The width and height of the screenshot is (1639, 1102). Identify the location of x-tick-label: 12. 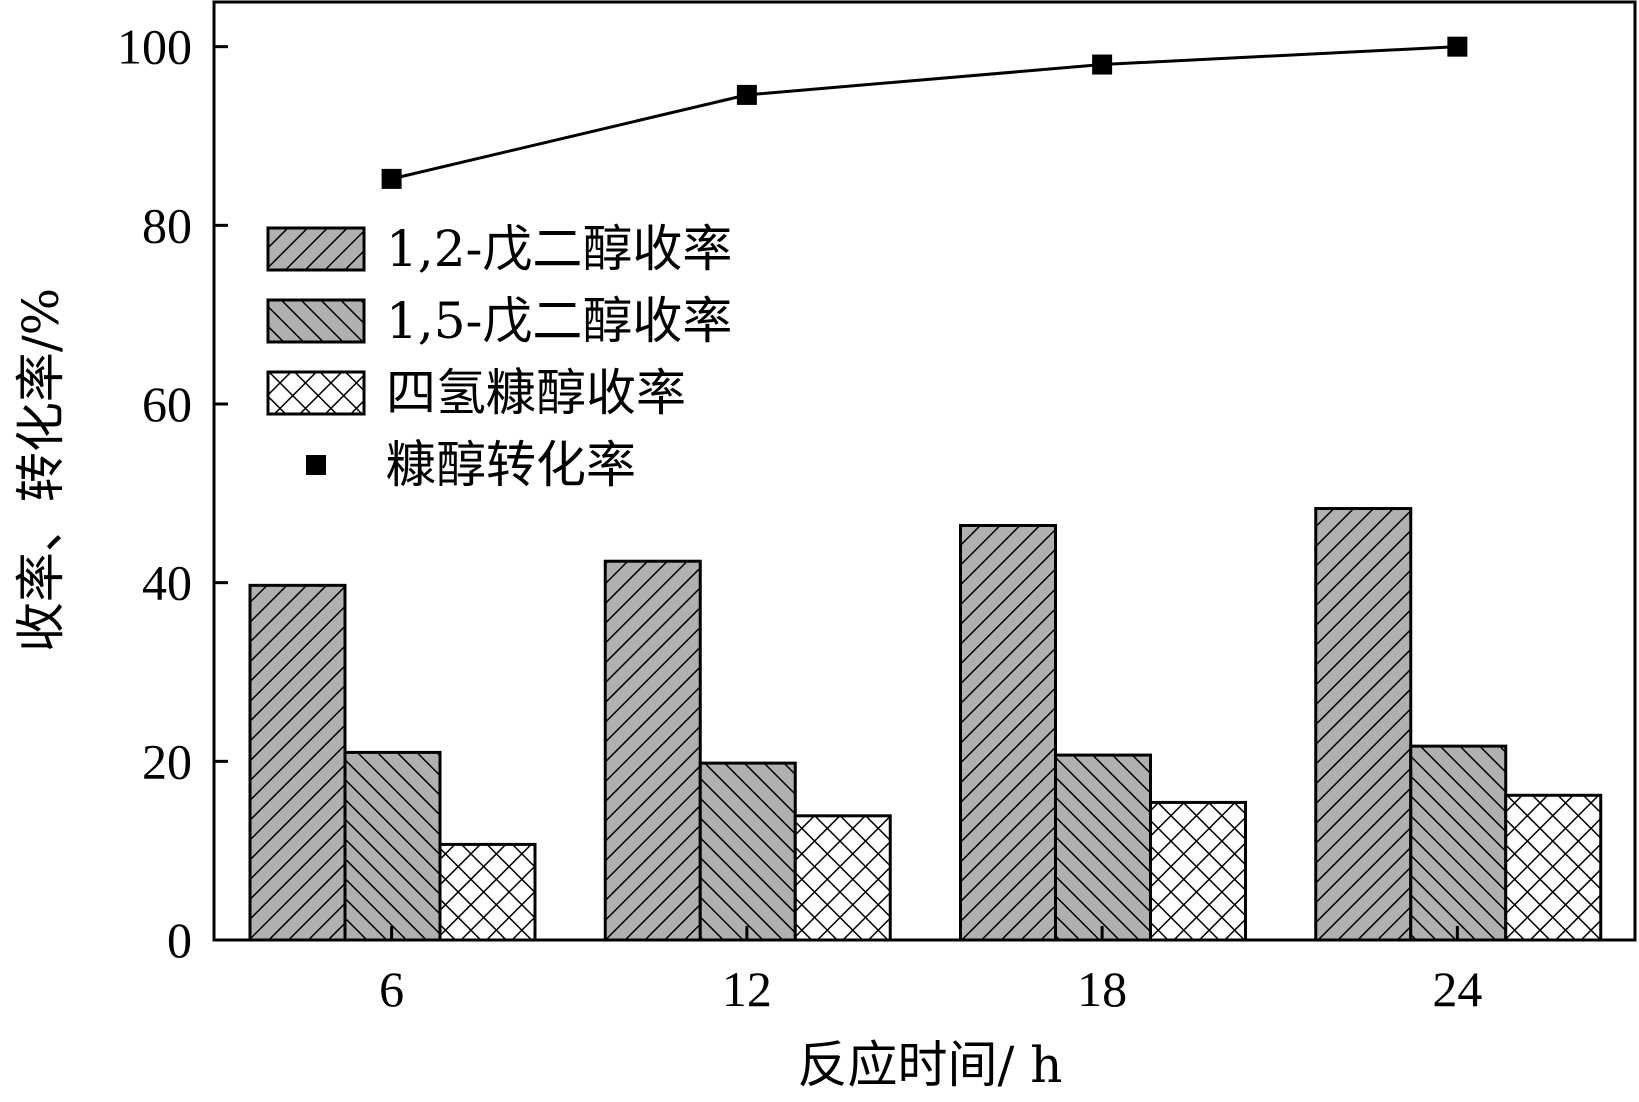
(747, 989).